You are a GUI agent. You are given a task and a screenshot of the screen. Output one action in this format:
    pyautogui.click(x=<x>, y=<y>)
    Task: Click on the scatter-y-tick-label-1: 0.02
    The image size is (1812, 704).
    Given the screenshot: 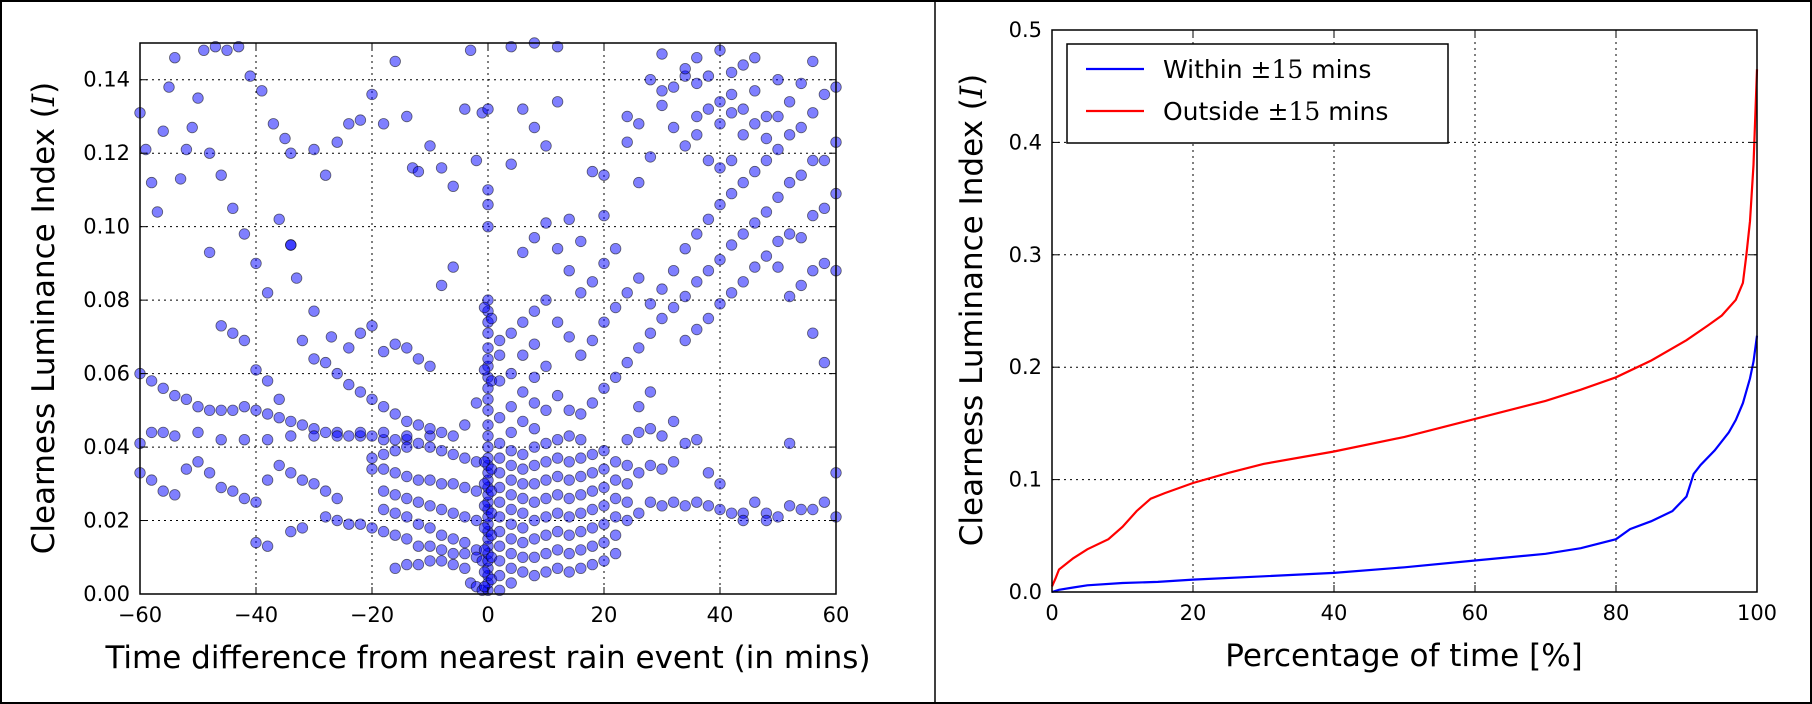 What is the action you would take?
    pyautogui.click(x=106, y=521)
    